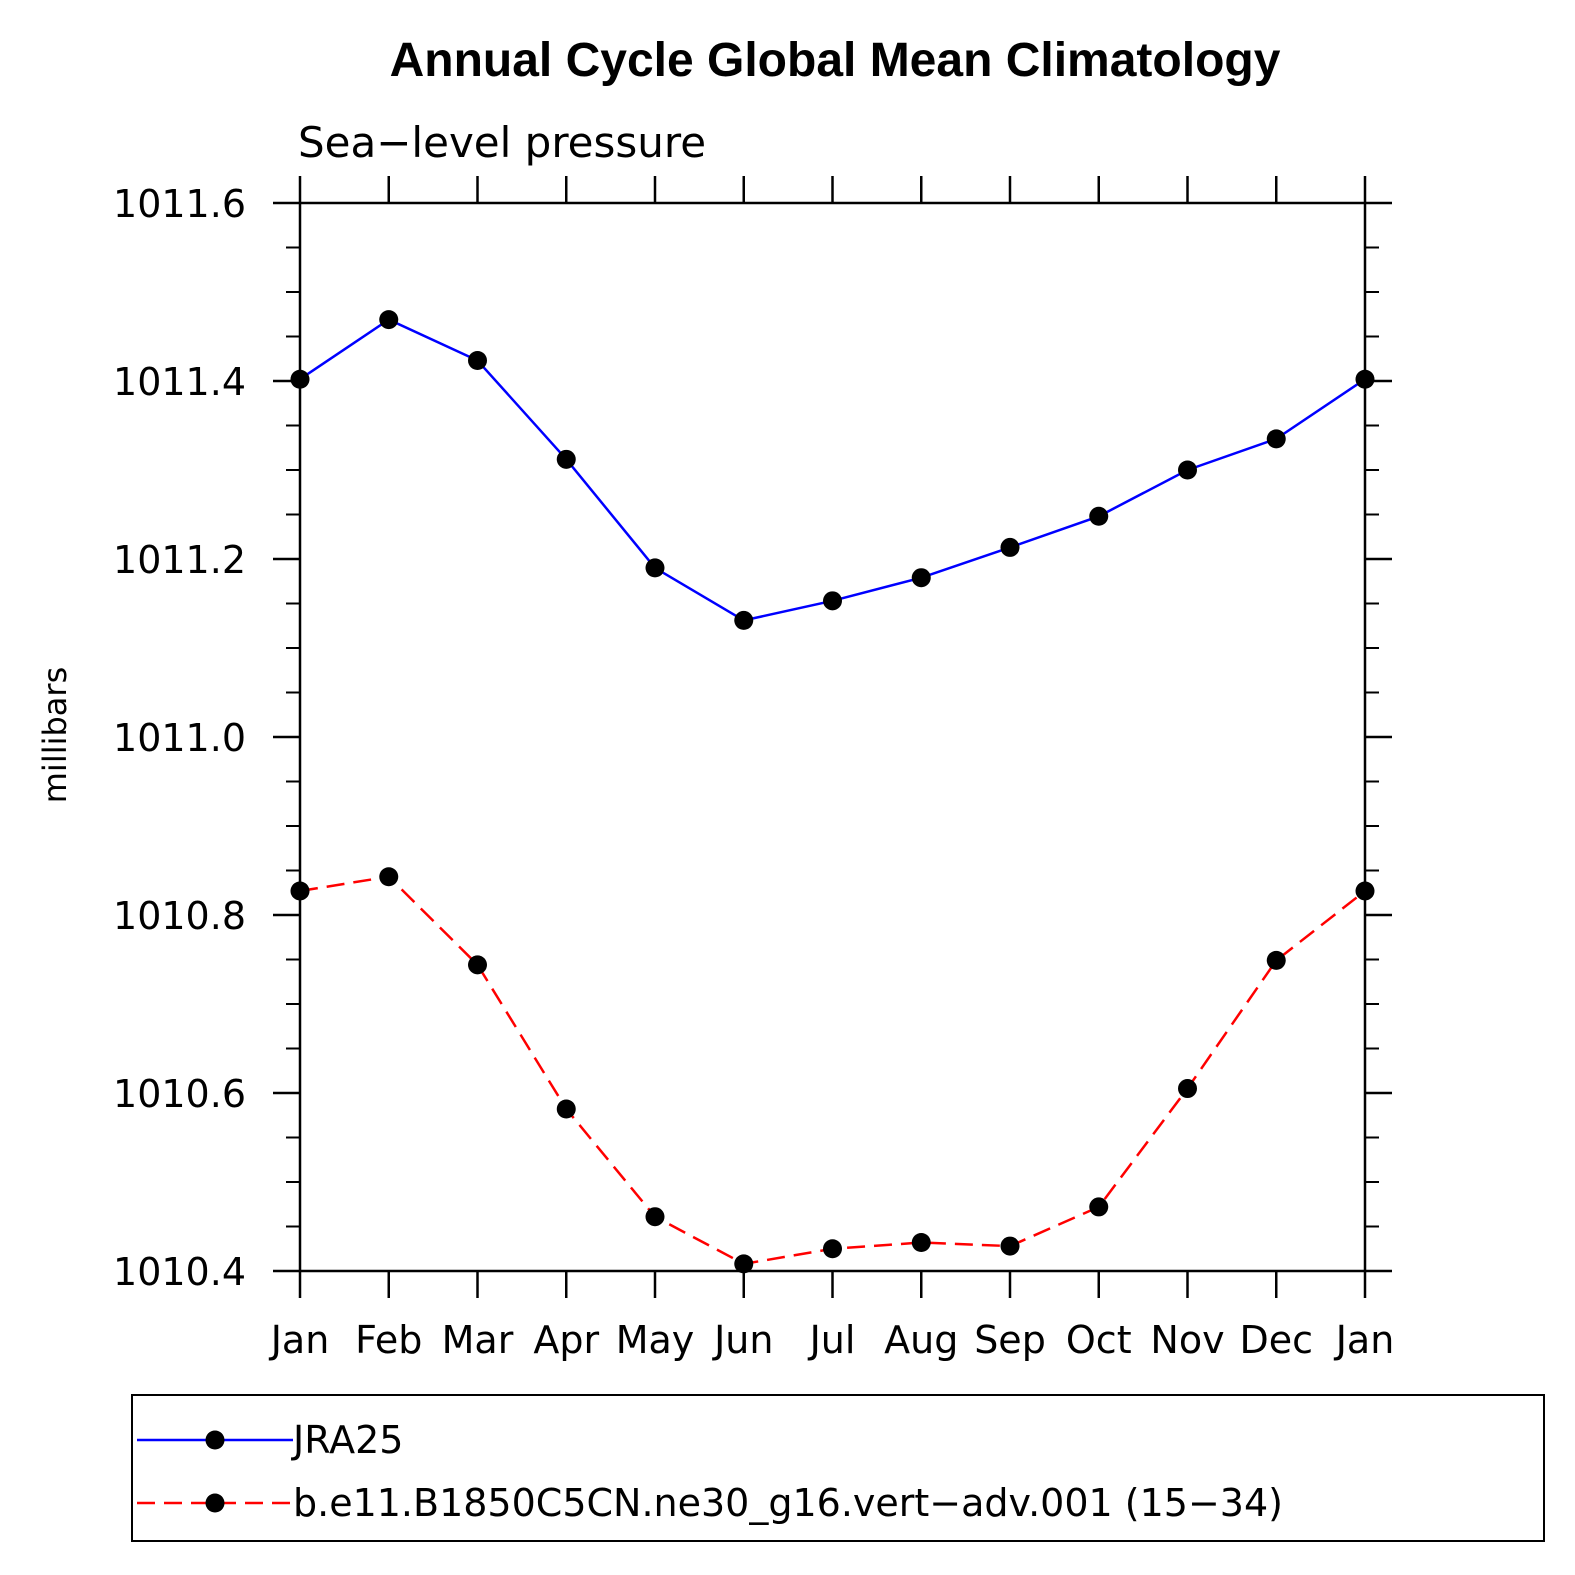  Describe the element at coordinates (179, 1094) in the screenshot. I see `y-tick-label: 1010.6` at that location.